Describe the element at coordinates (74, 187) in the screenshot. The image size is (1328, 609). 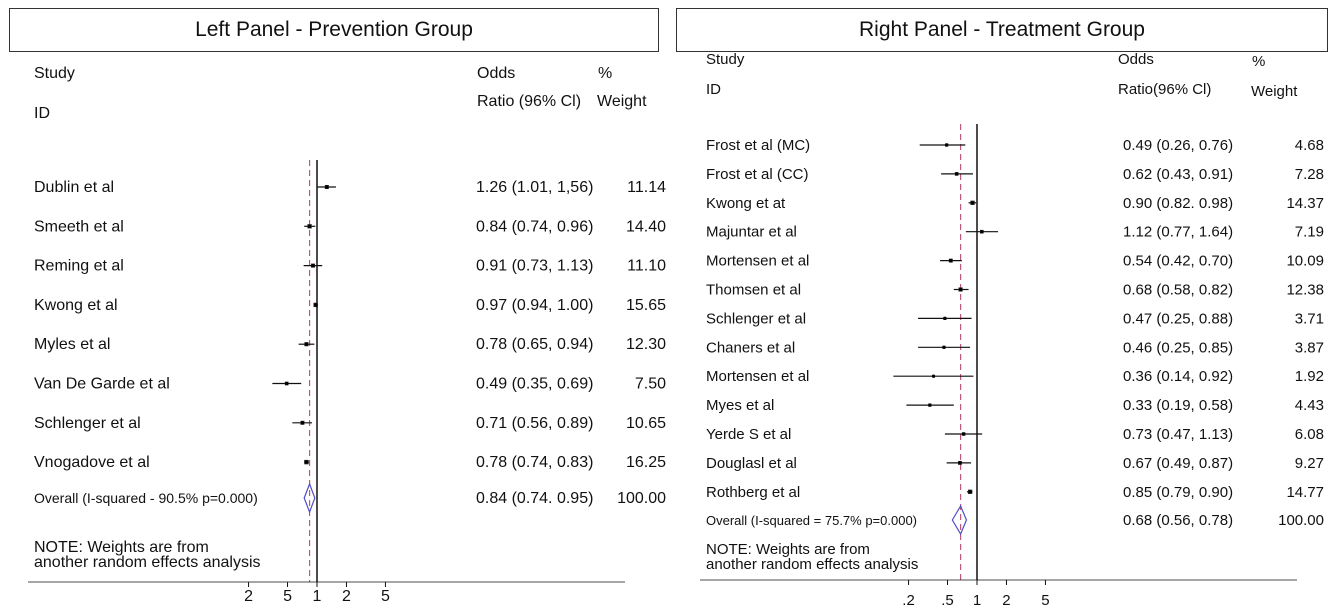
I see `study-name: Dublin et al` at that location.